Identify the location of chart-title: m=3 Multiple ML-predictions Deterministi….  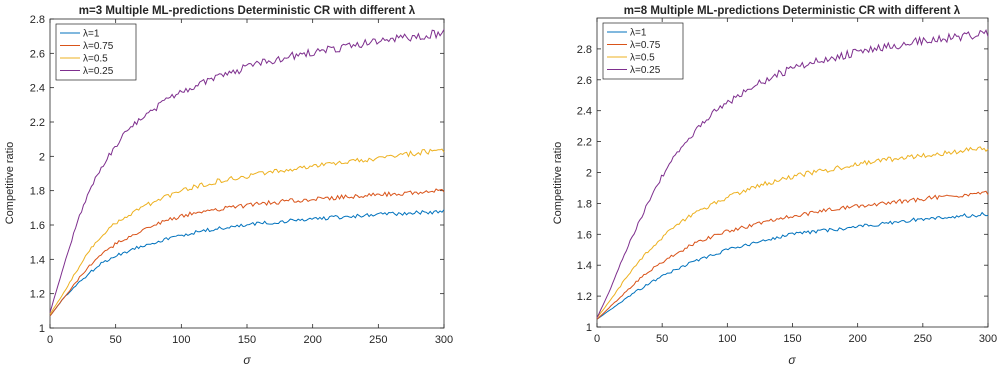
(247, 11).